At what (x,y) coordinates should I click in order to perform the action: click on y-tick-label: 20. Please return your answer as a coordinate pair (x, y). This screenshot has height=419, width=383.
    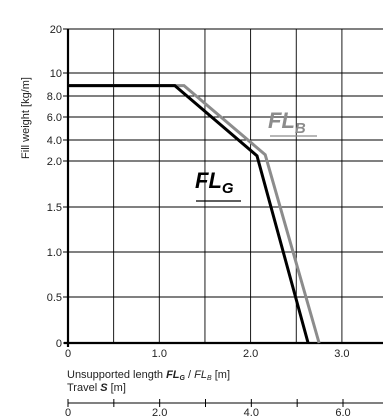
    Looking at the image, I should click on (56, 30).